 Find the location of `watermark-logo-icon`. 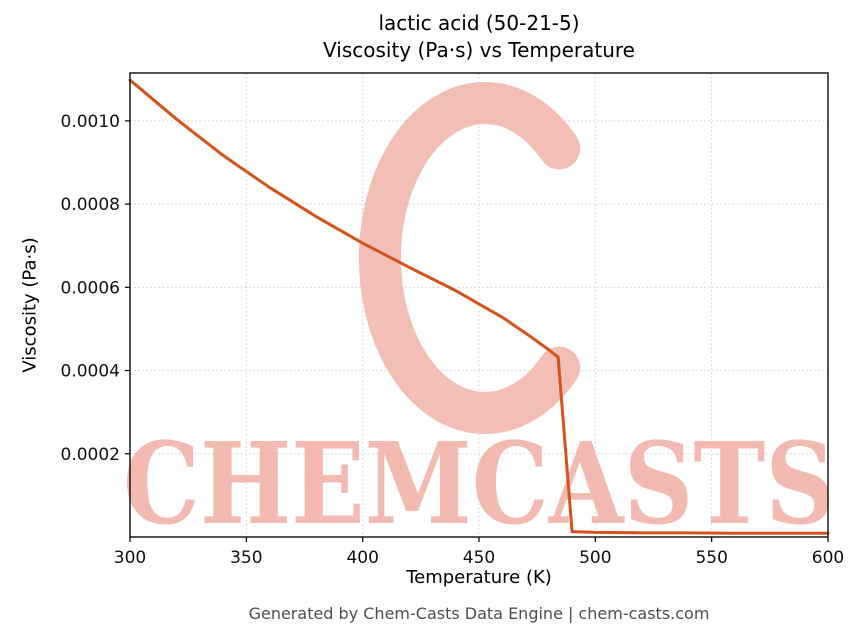

watermark-logo-icon is located at coordinates (470, 258).